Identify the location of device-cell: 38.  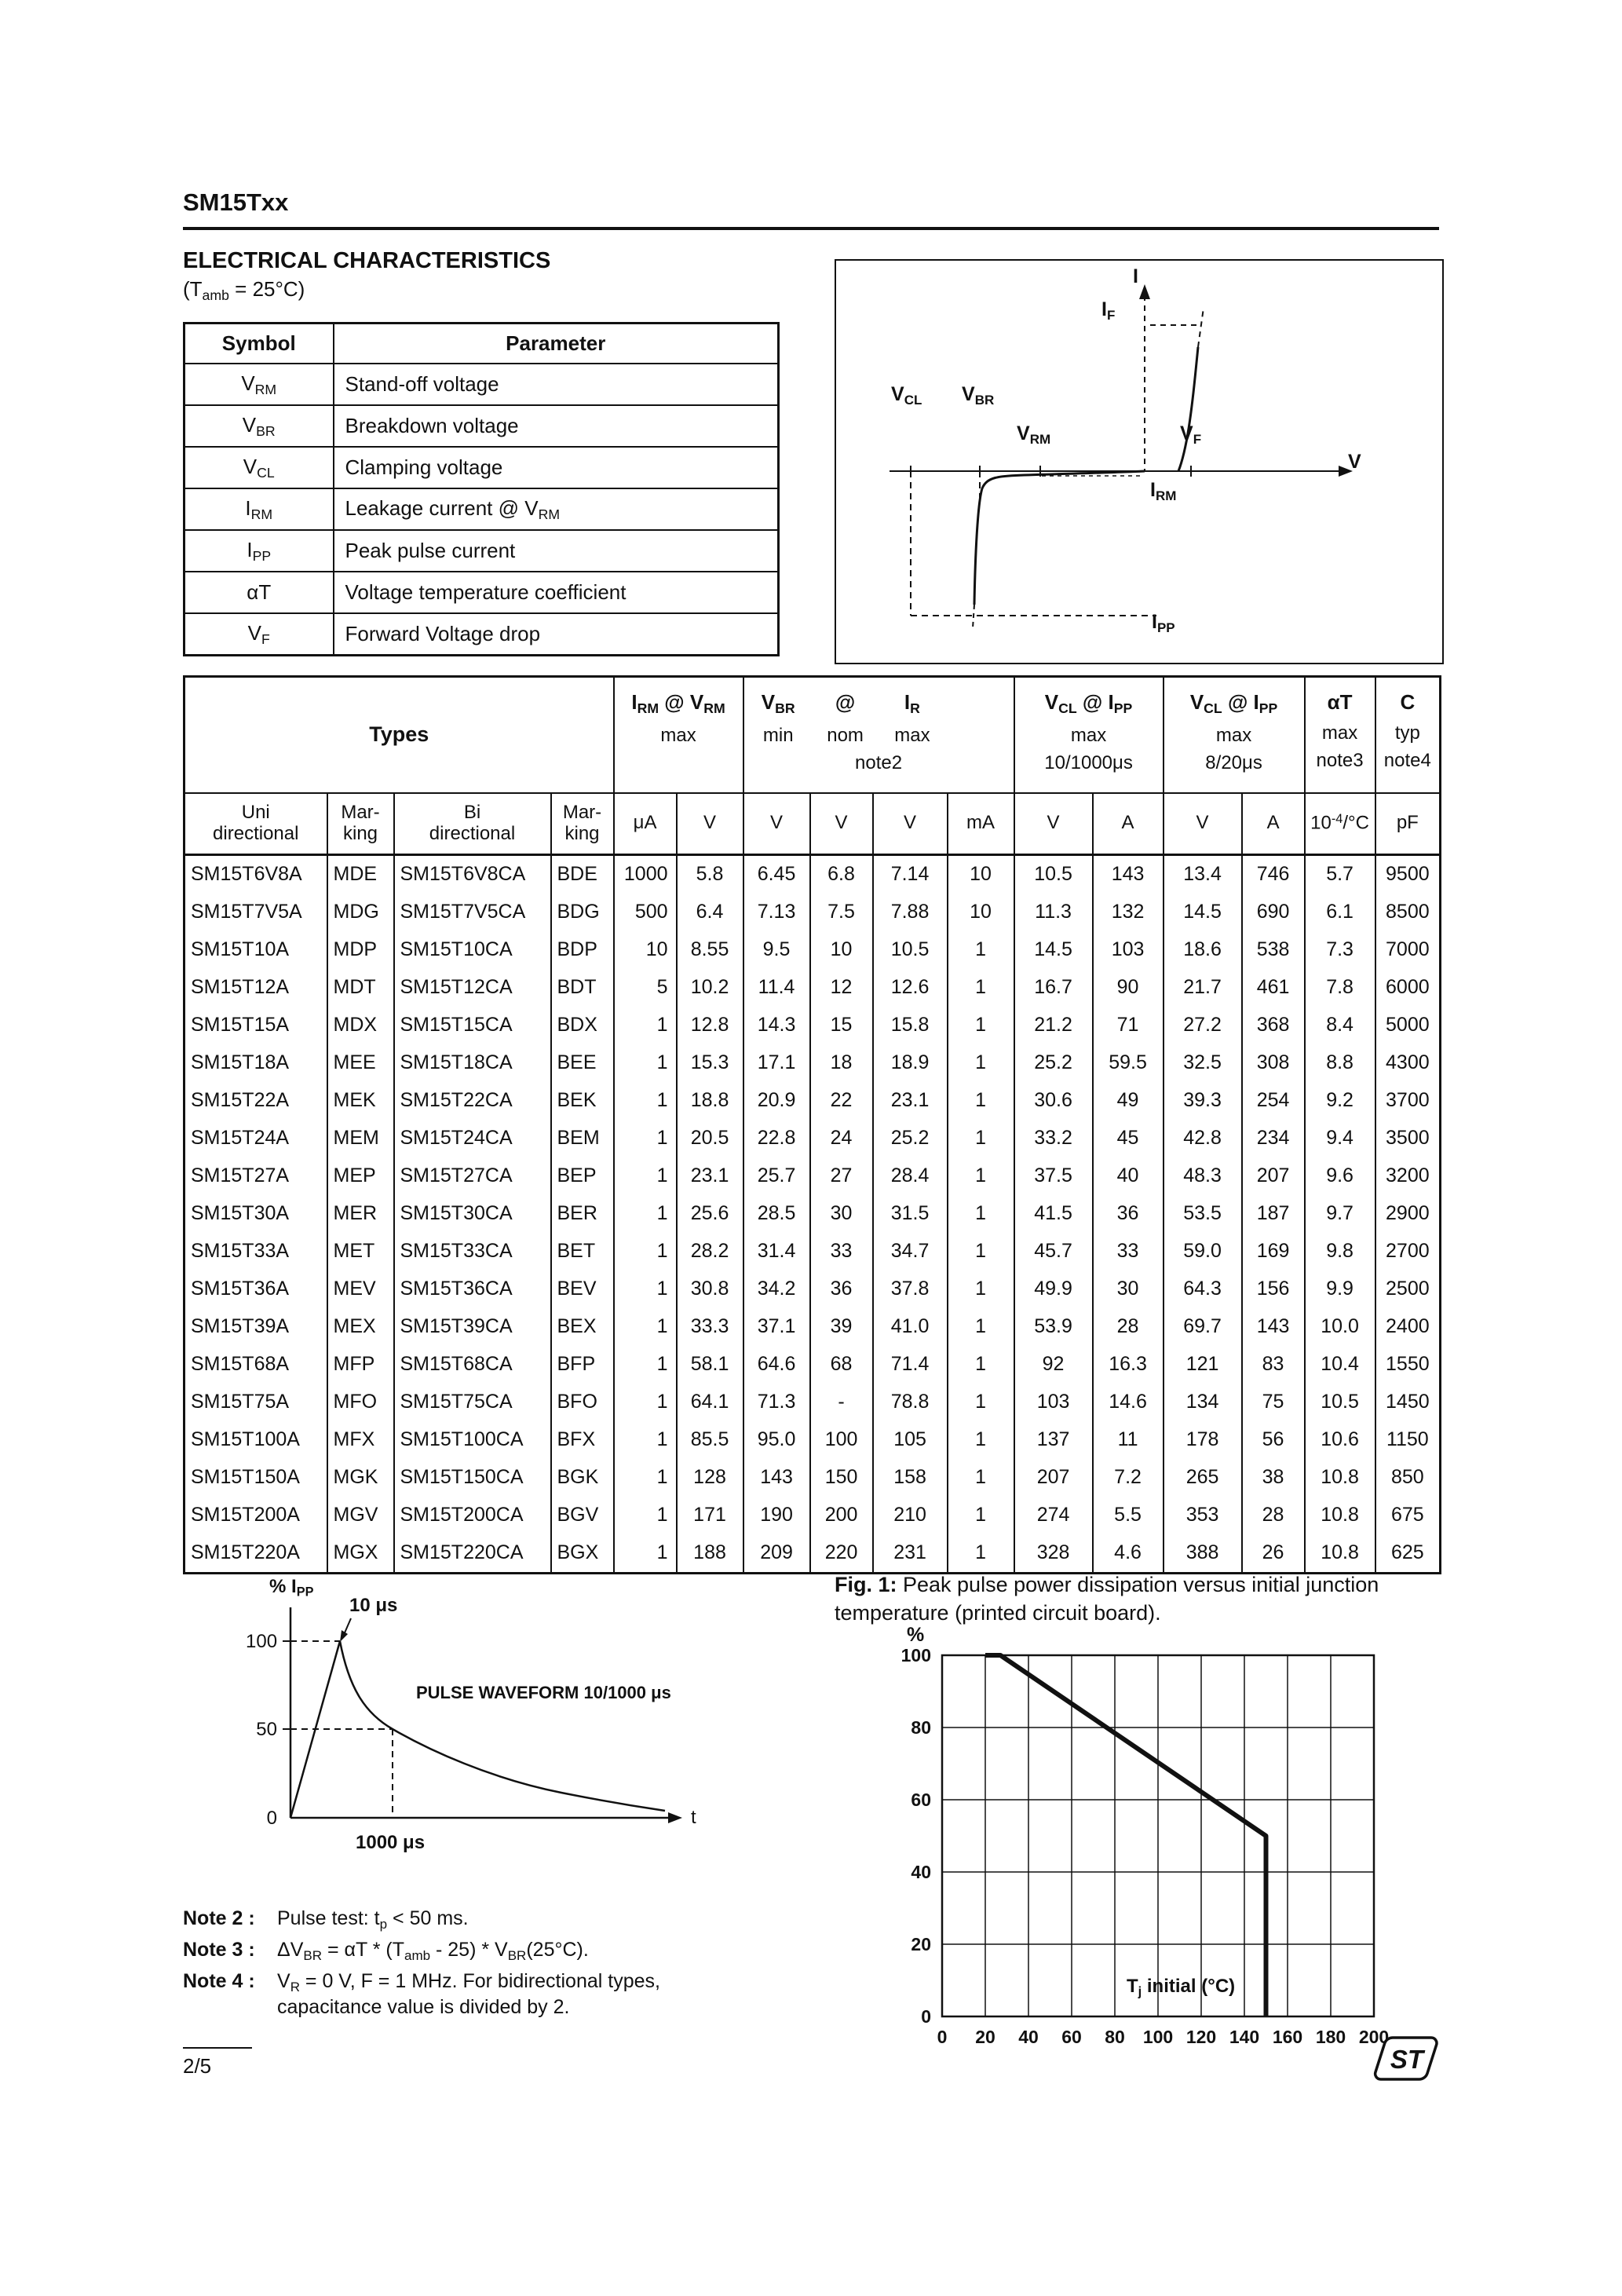
(1273, 1478).